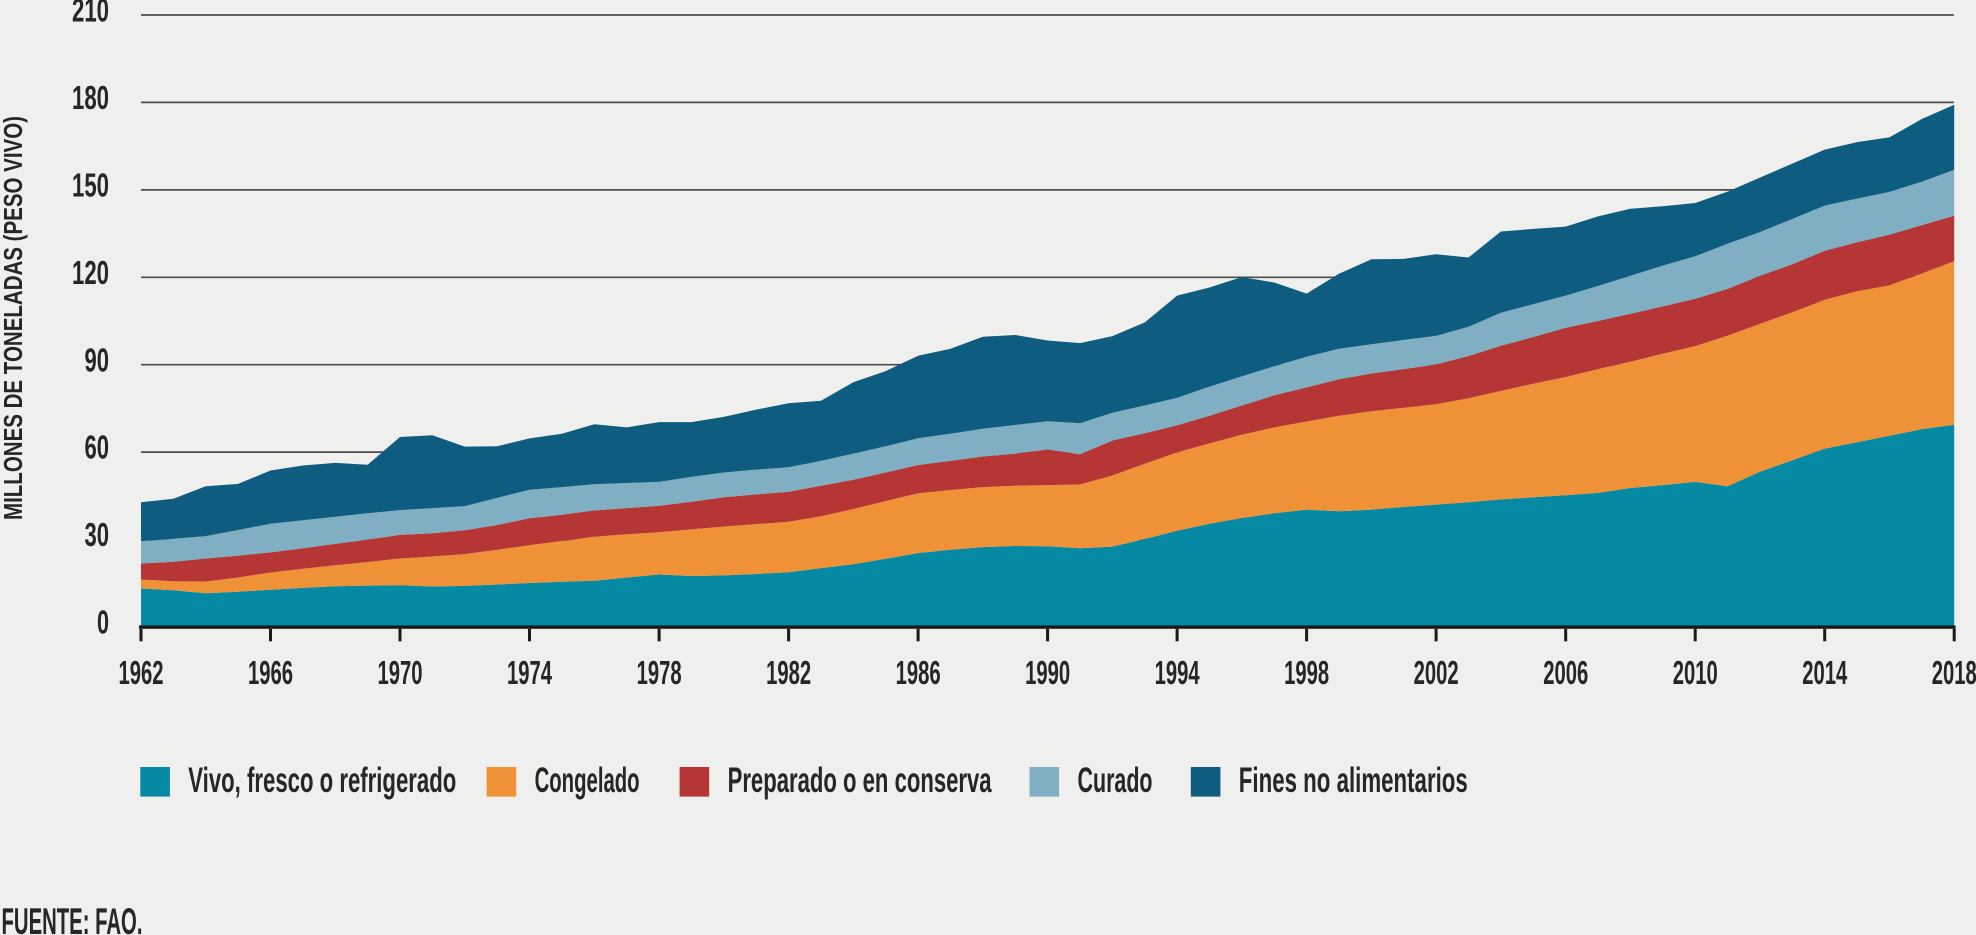 This screenshot has width=1976, height=935. What do you see at coordinates (529, 673) in the screenshot?
I see `svg-text: 1974` at bounding box center [529, 673].